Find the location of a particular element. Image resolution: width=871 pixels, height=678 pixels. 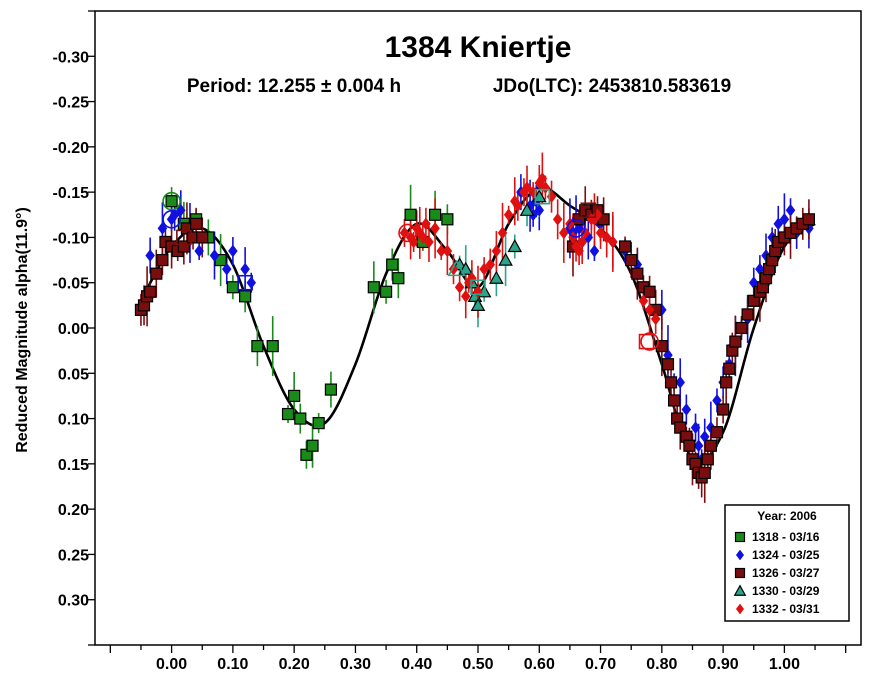

x-tick-label: 0.60 is located at coordinates (539, 664).